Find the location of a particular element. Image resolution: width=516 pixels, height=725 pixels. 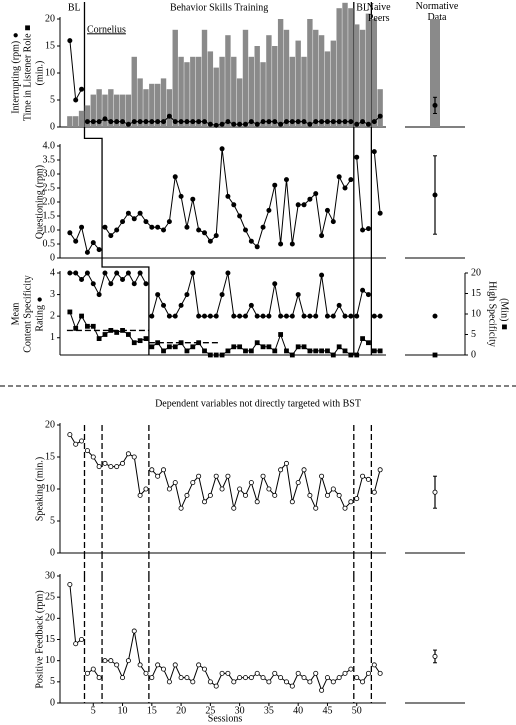

y-axis-label: Mean is located at coordinates (15, 314).